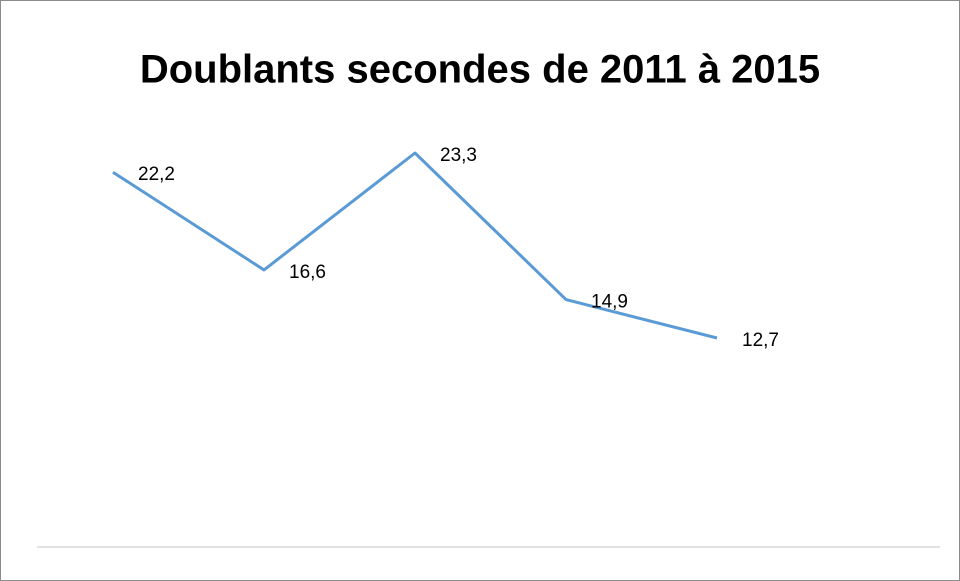 This screenshot has height=581, width=960. What do you see at coordinates (156, 174) in the screenshot?
I see `data-label: 22,2` at bounding box center [156, 174].